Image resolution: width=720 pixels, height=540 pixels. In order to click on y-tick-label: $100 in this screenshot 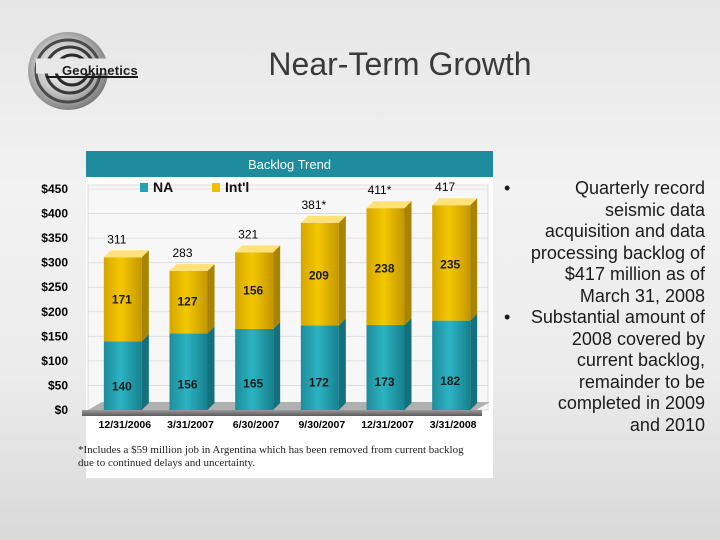, I will do `click(54, 361)`.